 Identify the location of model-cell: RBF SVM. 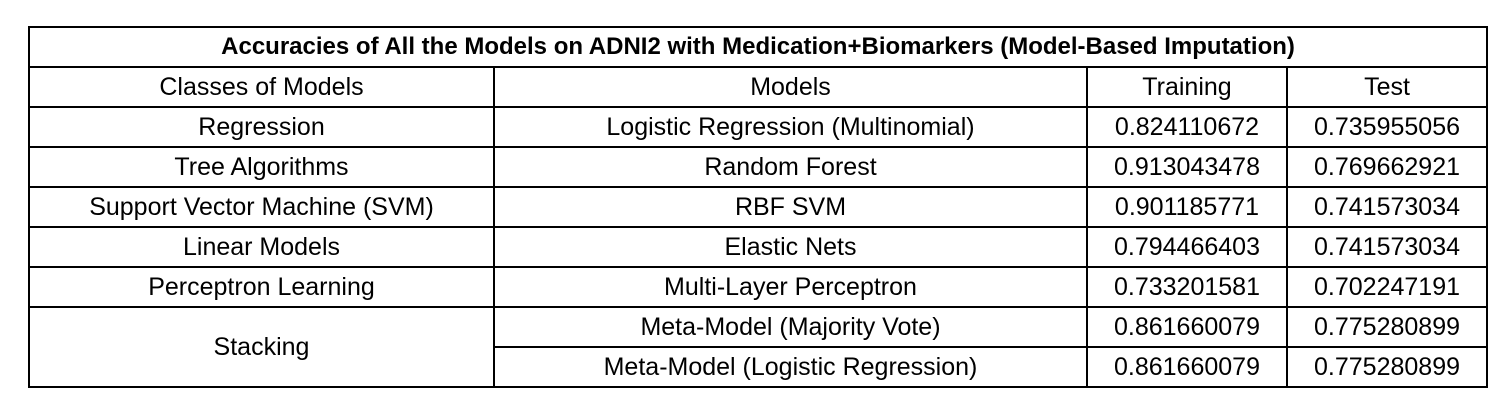
(790, 207).